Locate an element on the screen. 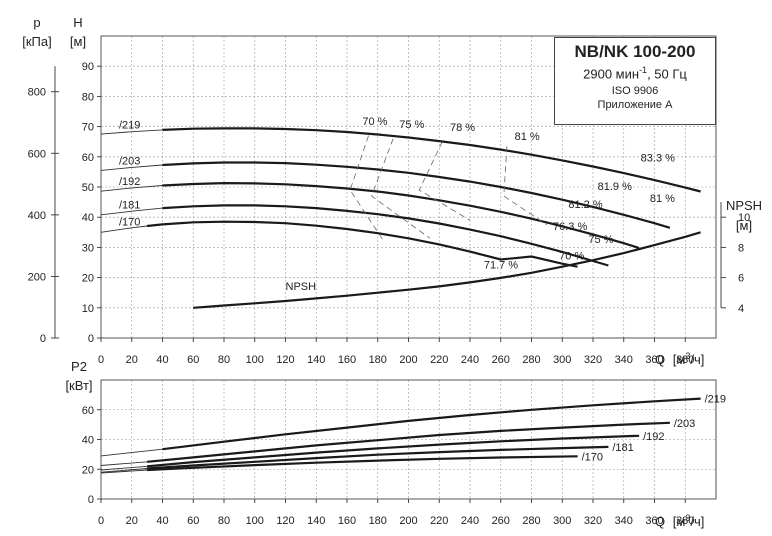 Image resolution: width=772 pixels, height=536 pixels. power-curve-label: /219 is located at coordinates (715, 400).